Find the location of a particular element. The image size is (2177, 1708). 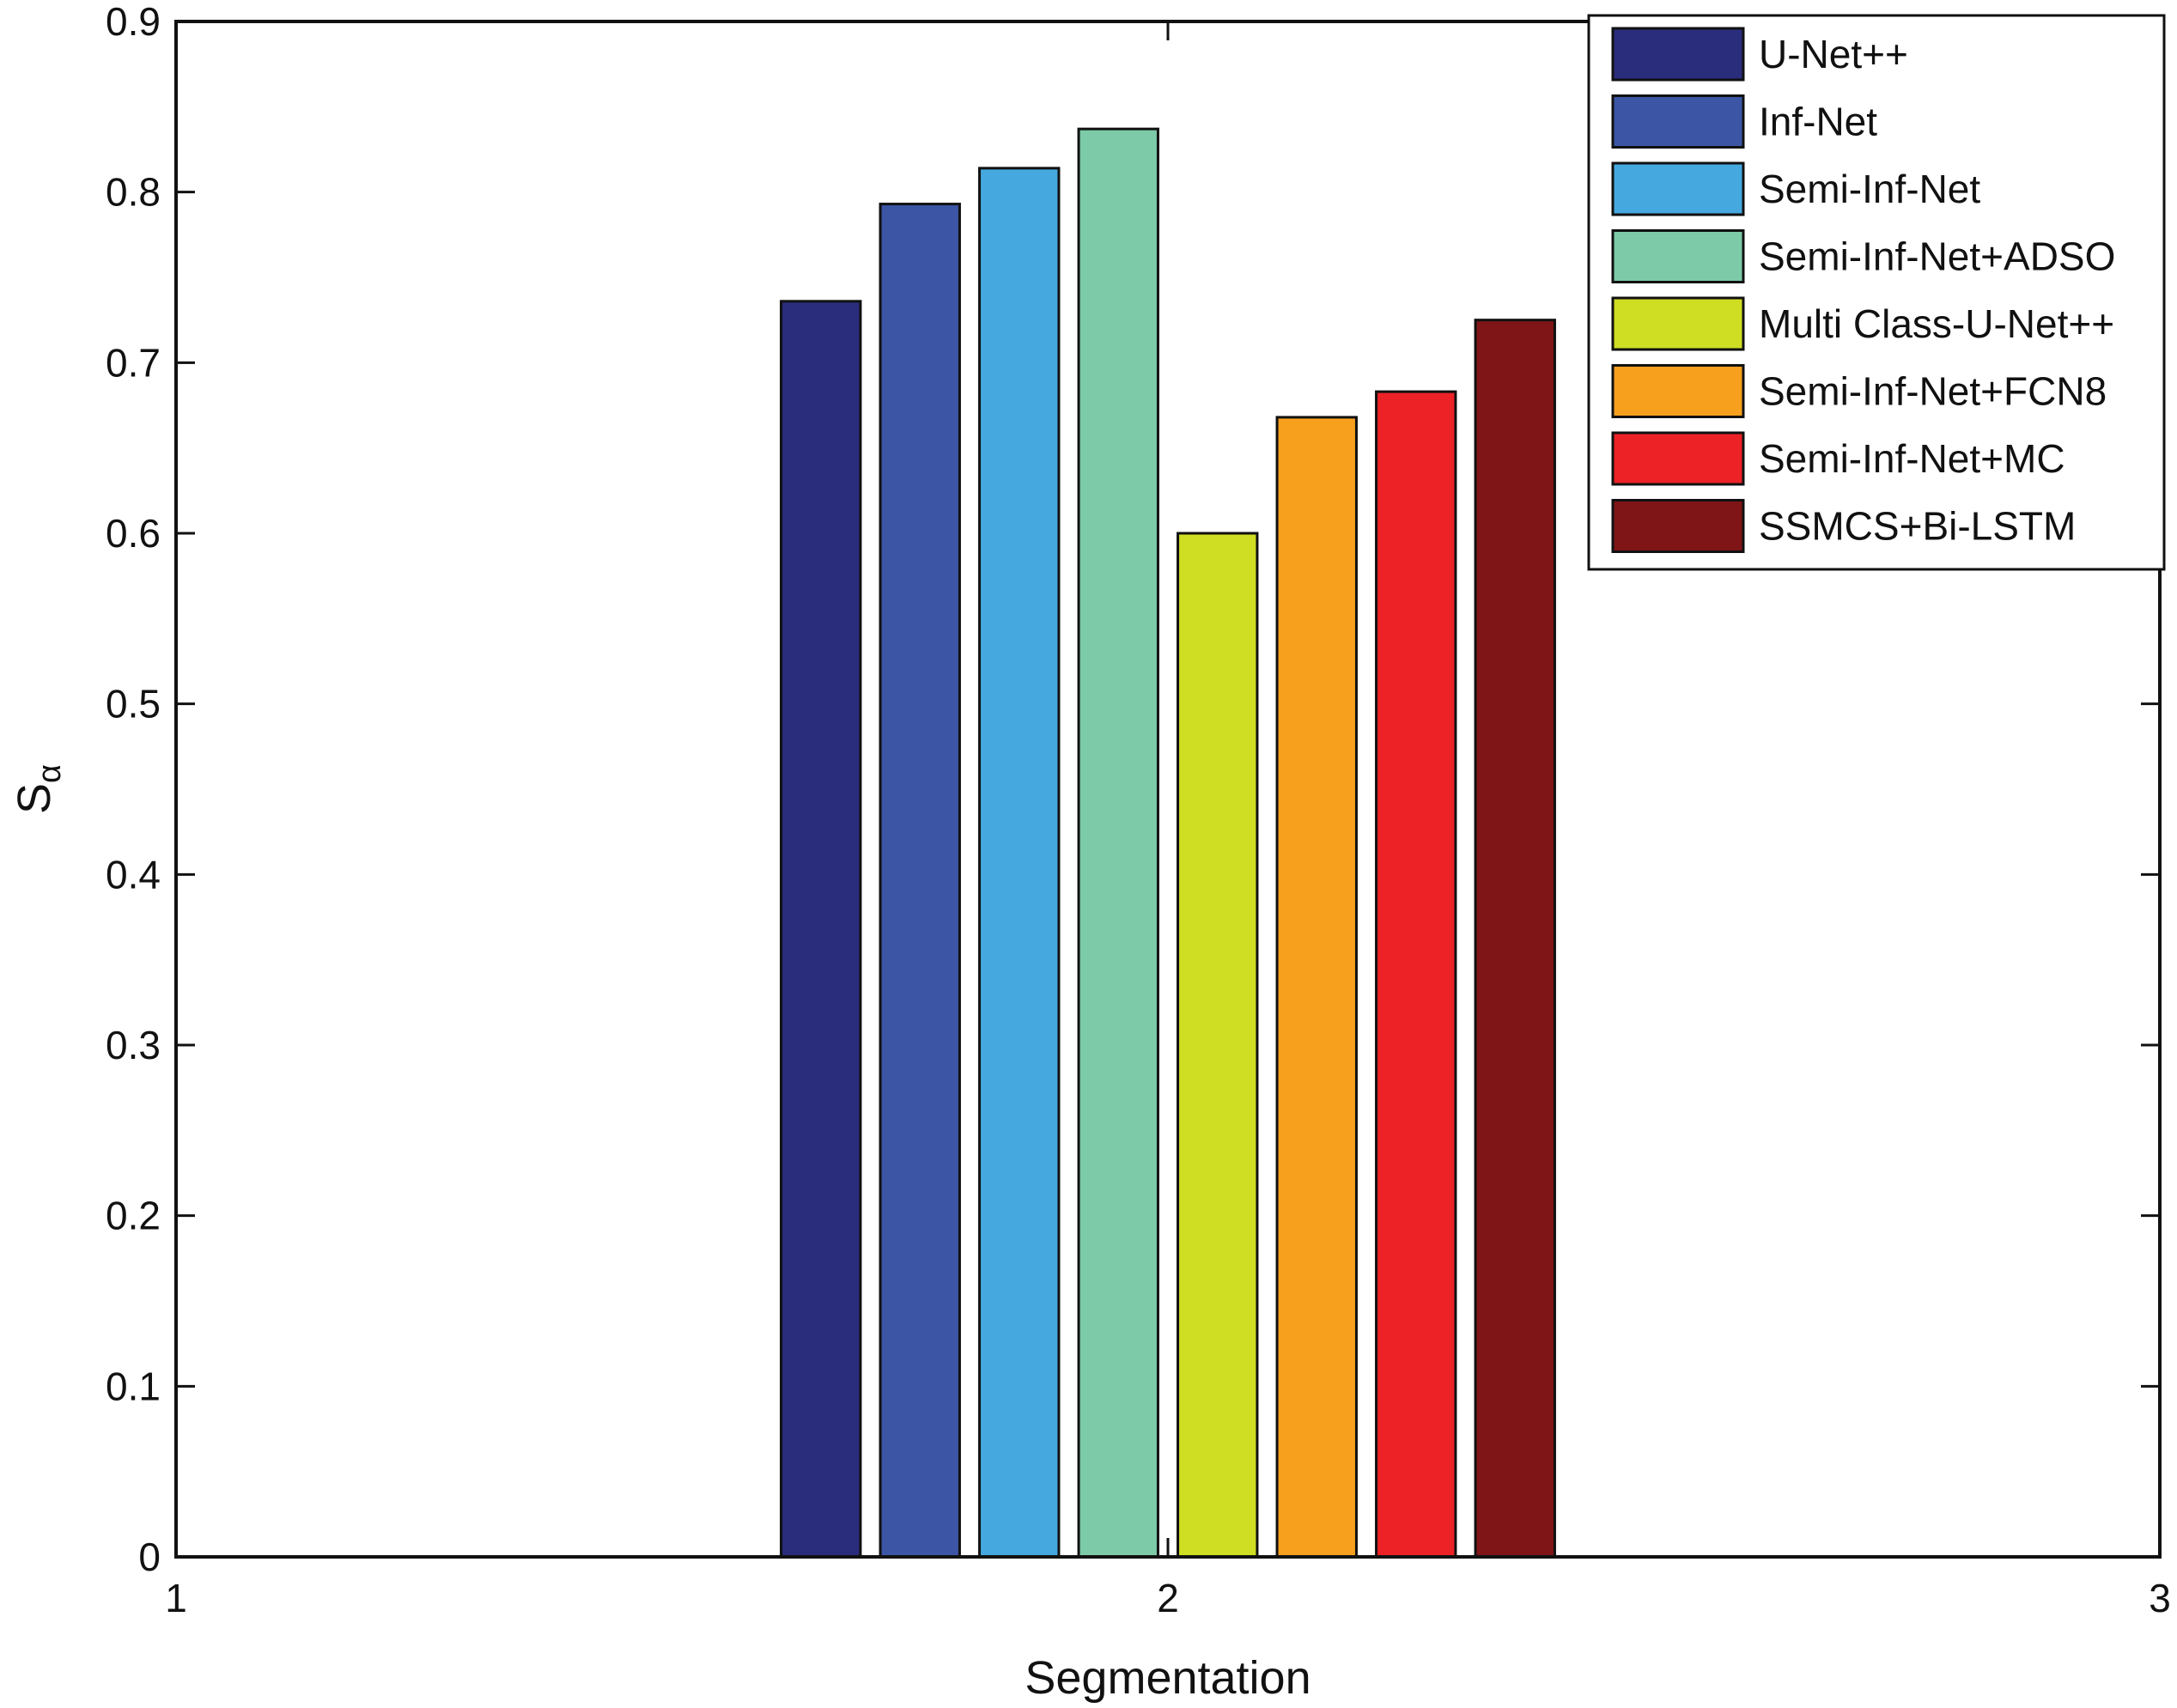

legend-label: Semi-Inf-Net is located at coordinates (1869, 189).